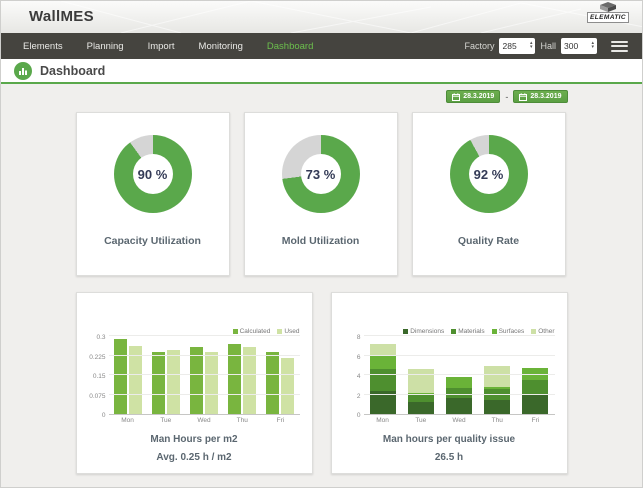  I want to click on chart-legend: Dimensions Materials Surfaces Other, so click(449, 331).